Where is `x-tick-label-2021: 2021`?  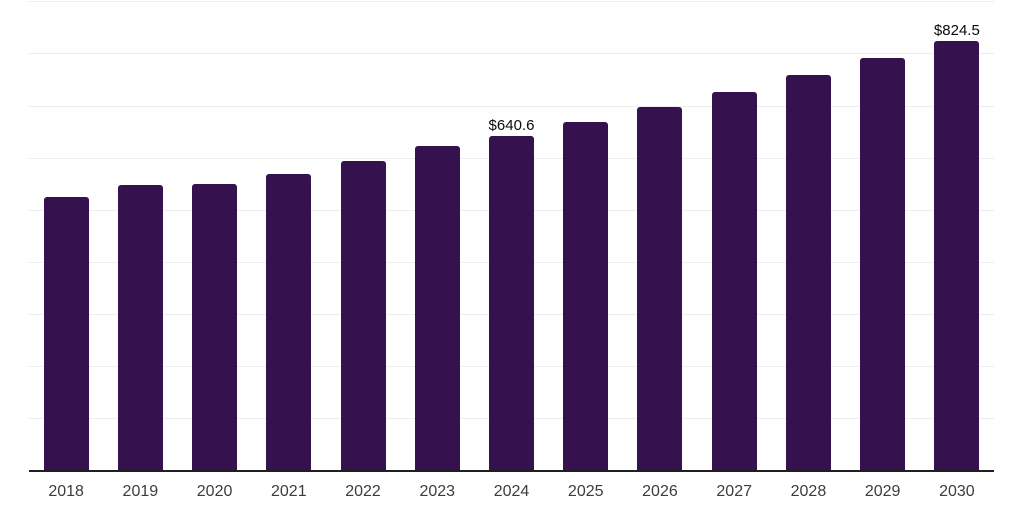
x-tick-label-2021: 2021 is located at coordinates (289, 491).